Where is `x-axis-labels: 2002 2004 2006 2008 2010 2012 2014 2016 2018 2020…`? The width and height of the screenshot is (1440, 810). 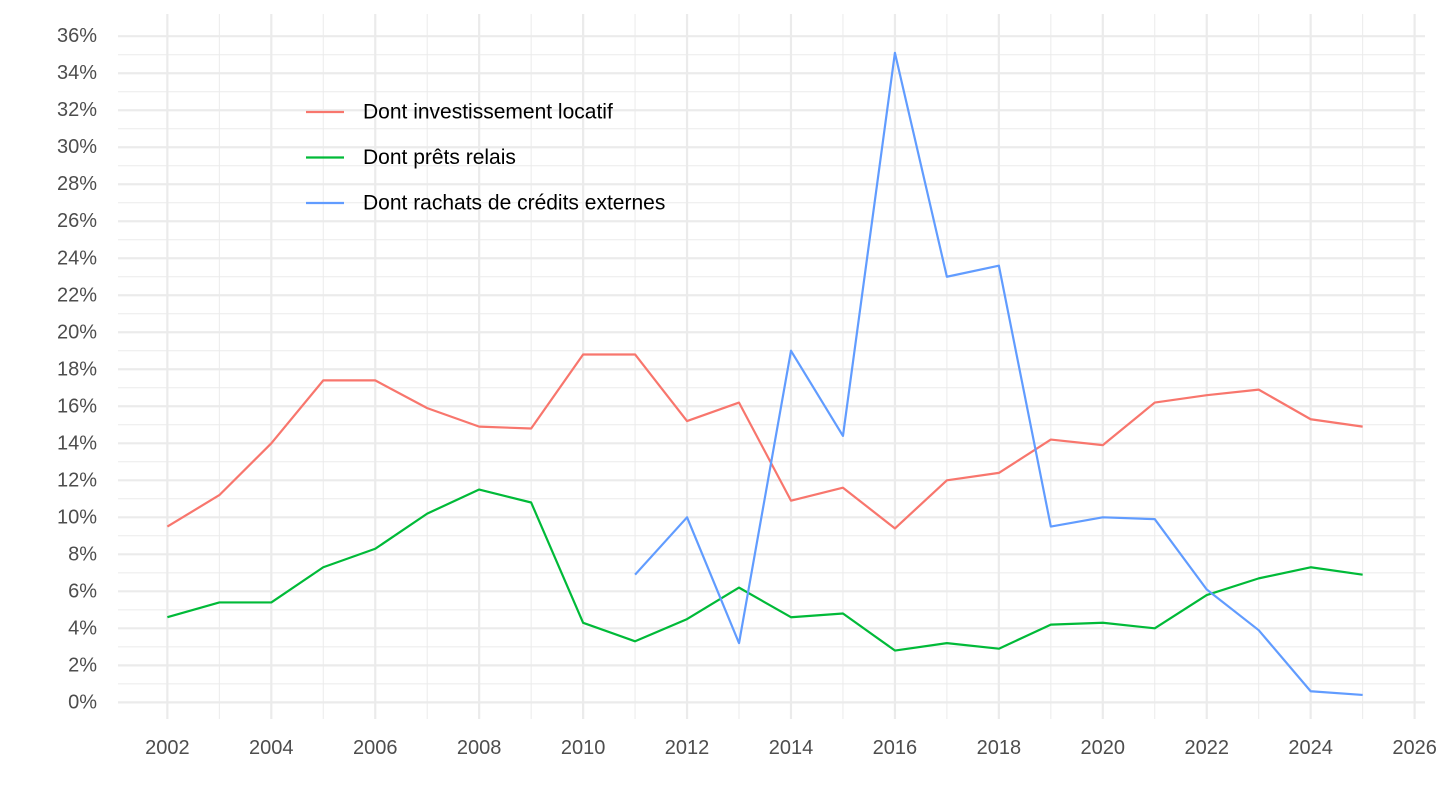
x-axis-labels: 2002 2004 2006 2008 2010 2012 2014 2016 2018 2020… is located at coordinates (791, 748).